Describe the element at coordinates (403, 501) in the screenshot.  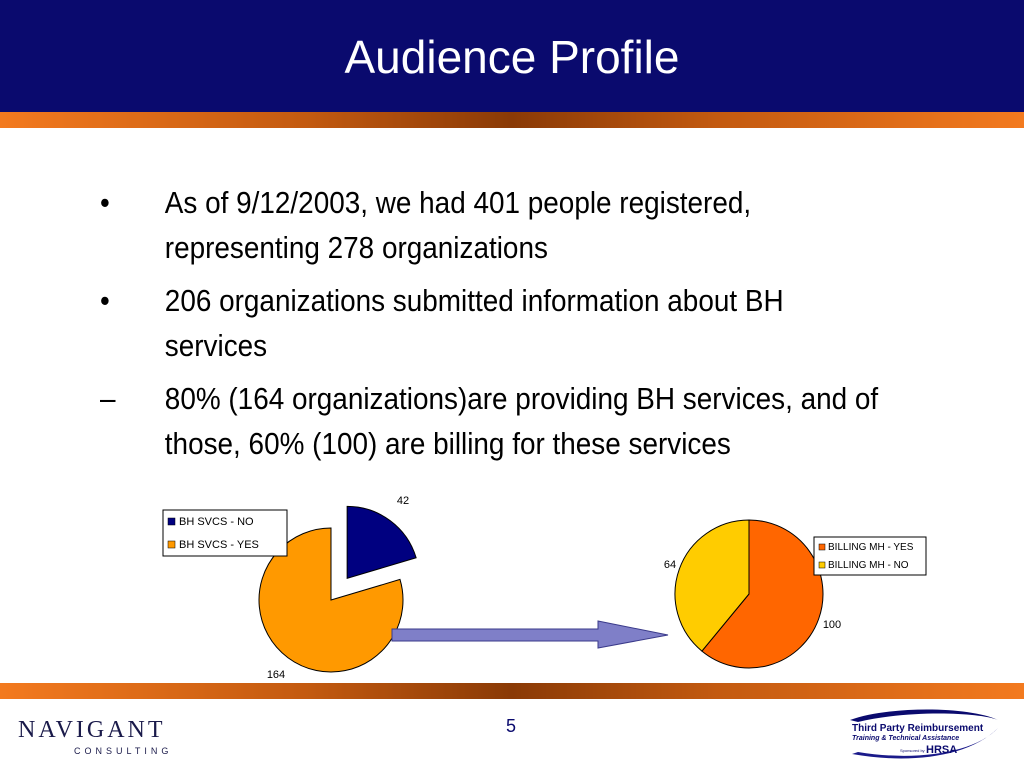
I see `data-label-42: 42` at that location.